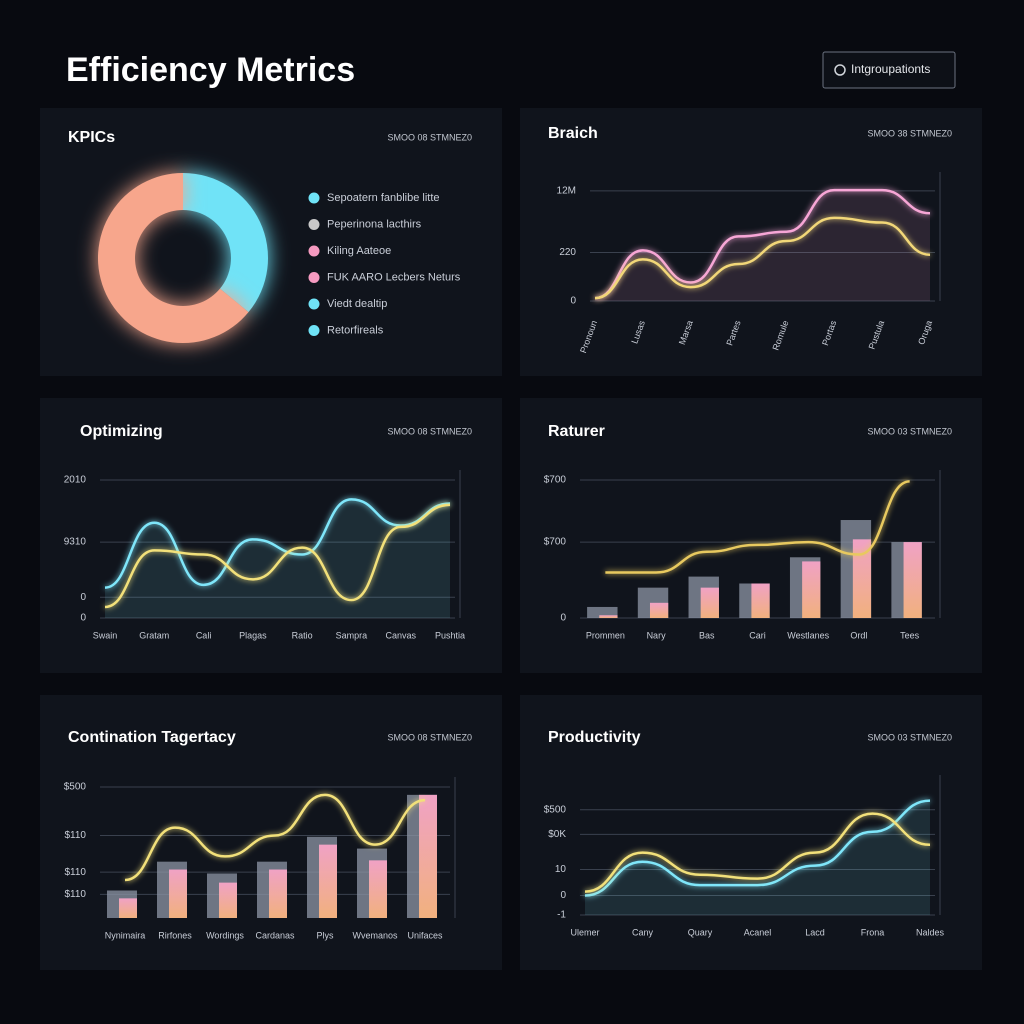 This screenshot has height=1024, width=1024. Describe the element at coordinates (557, 834) in the screenshot. I see `y-tick-label: $0K` at that location.